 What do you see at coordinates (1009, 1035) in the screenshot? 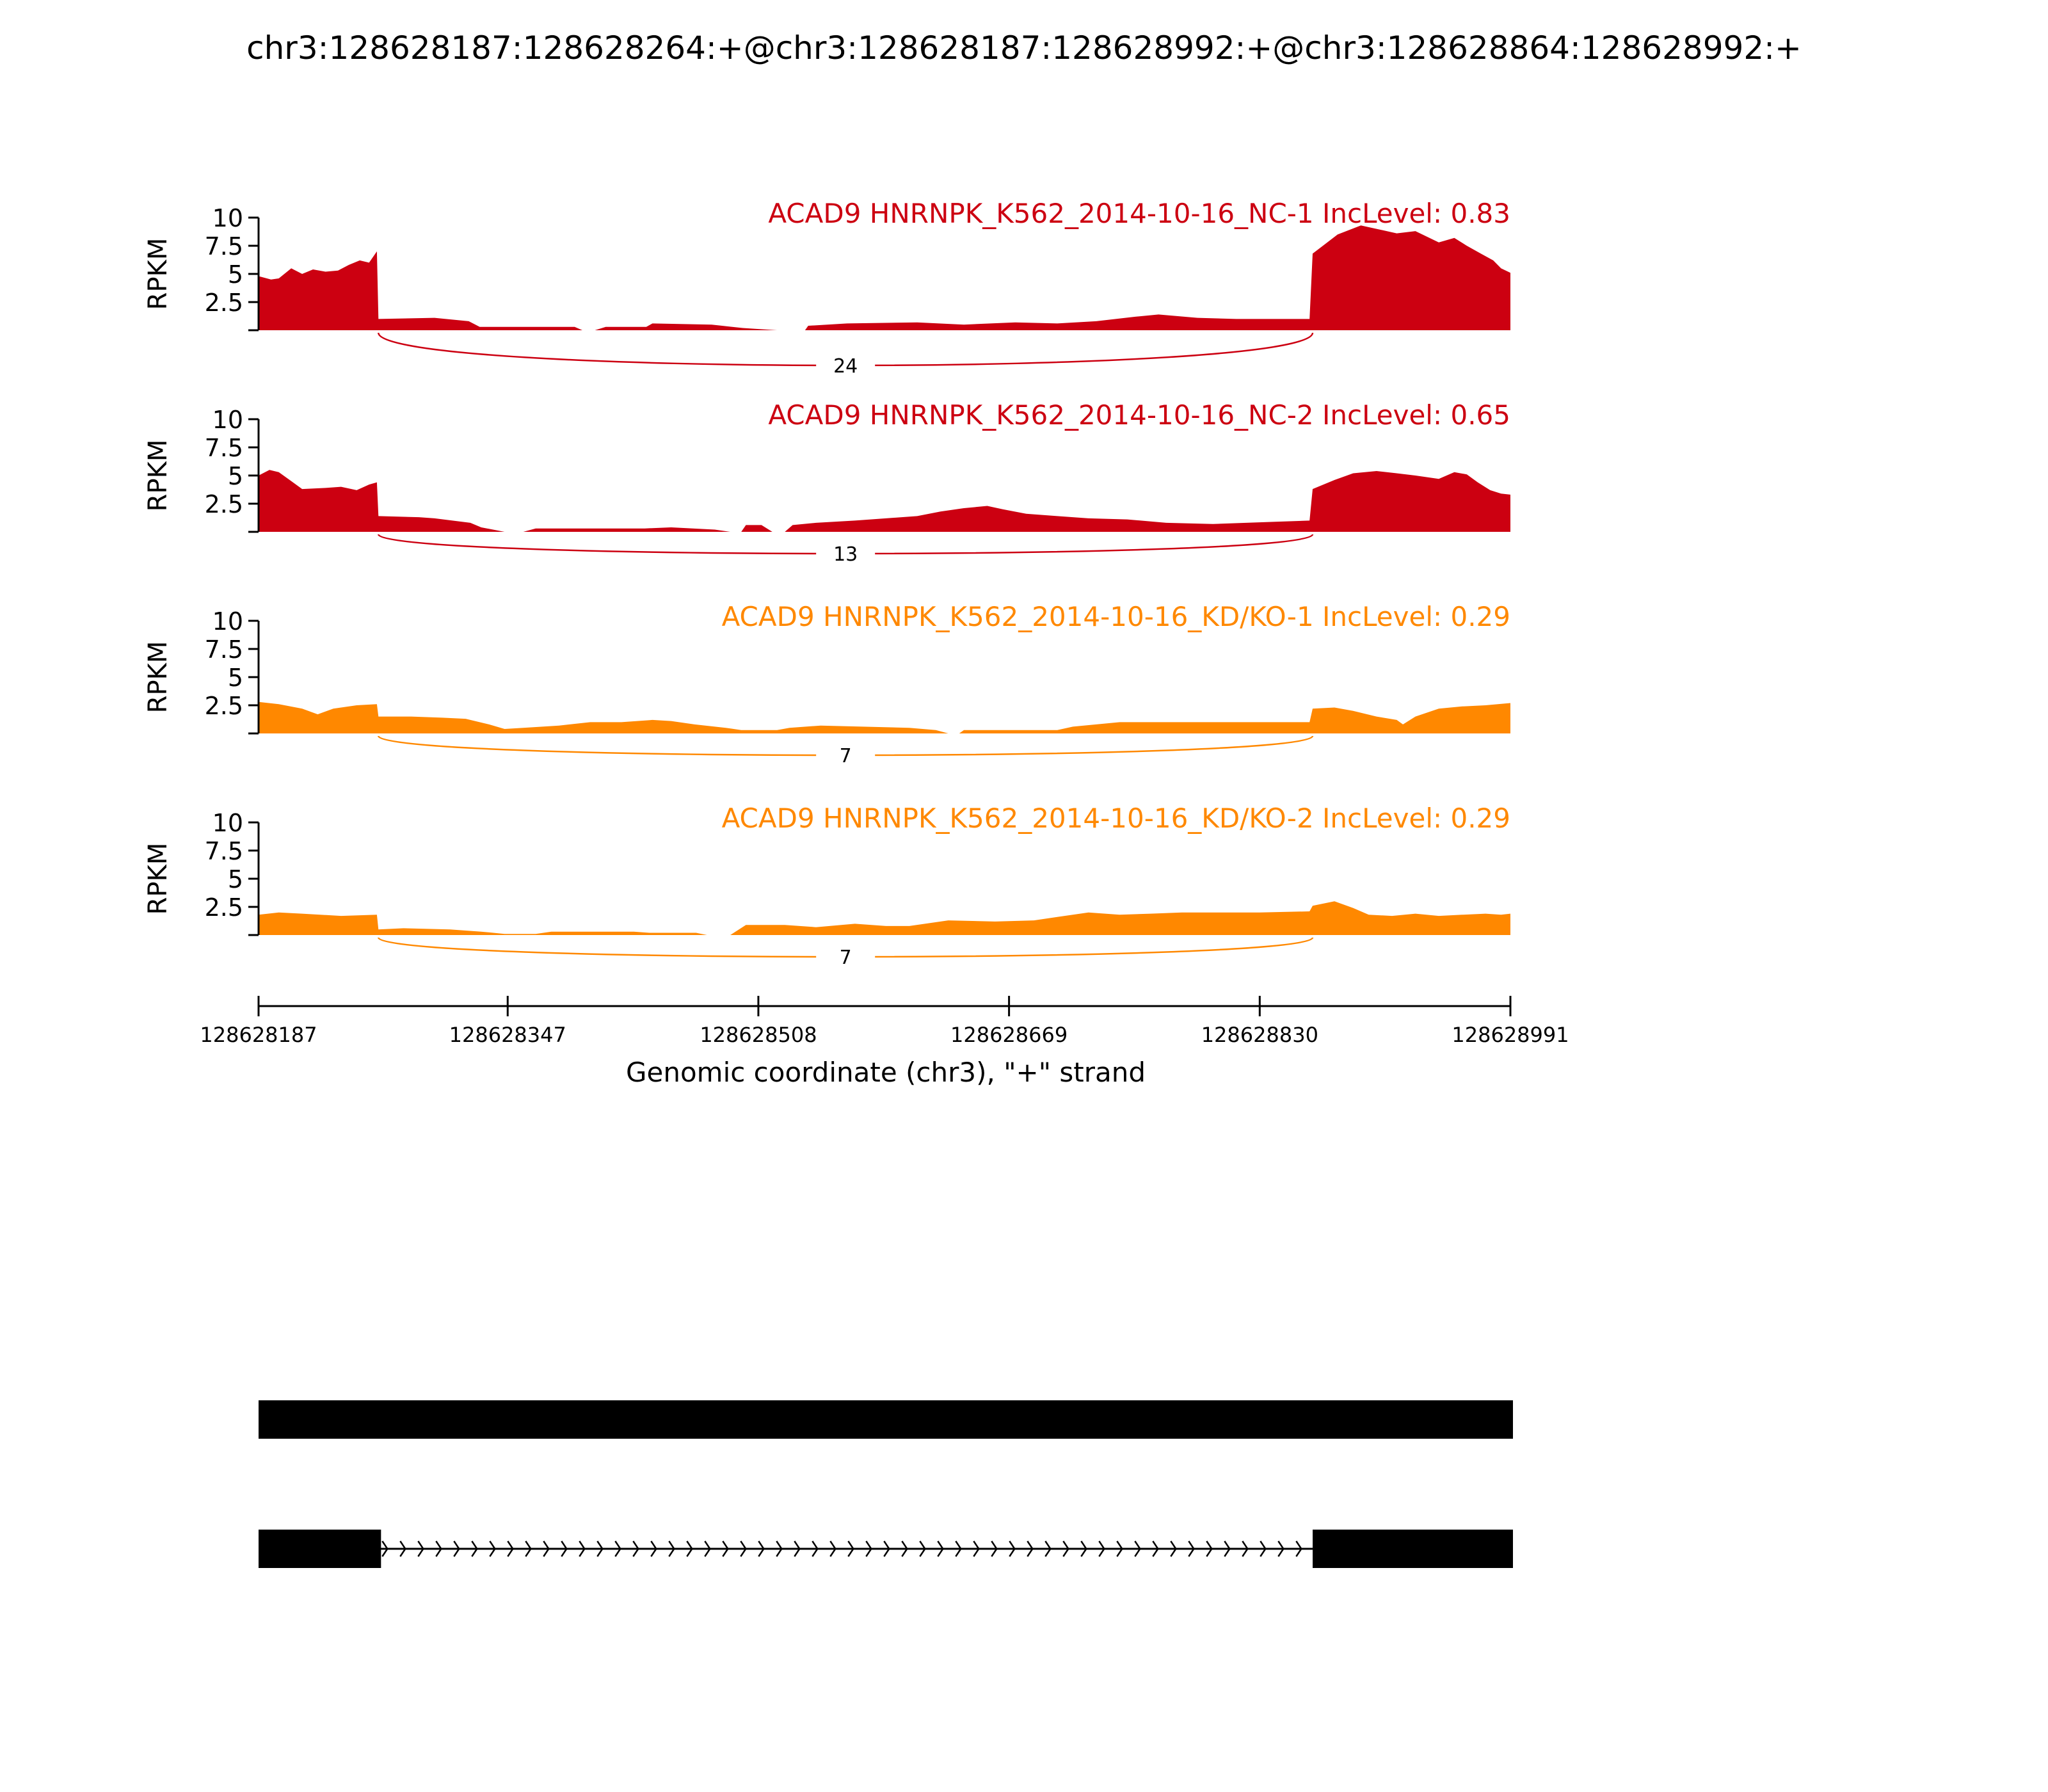
I see `x-tick-label: 128628669` at bounding box center [1009, 1035].